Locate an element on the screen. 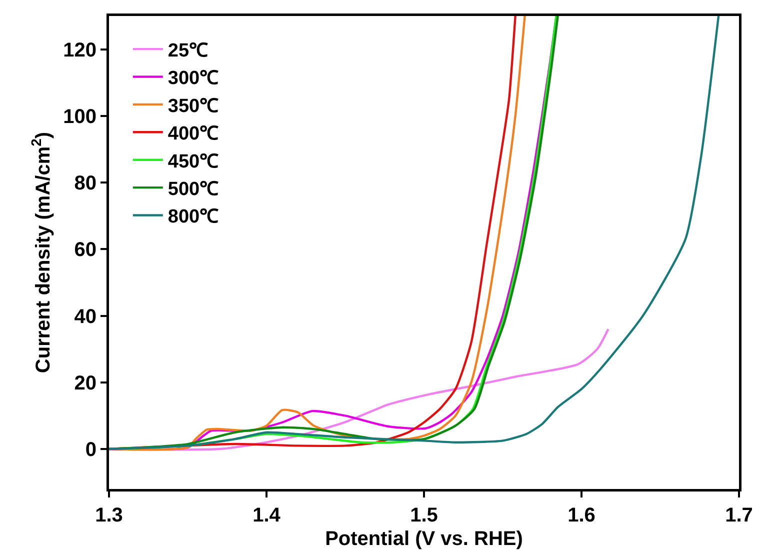 This screenshot has height=550, width=761. x-tick-label: 1.5 is located at coordinates (424, 515).